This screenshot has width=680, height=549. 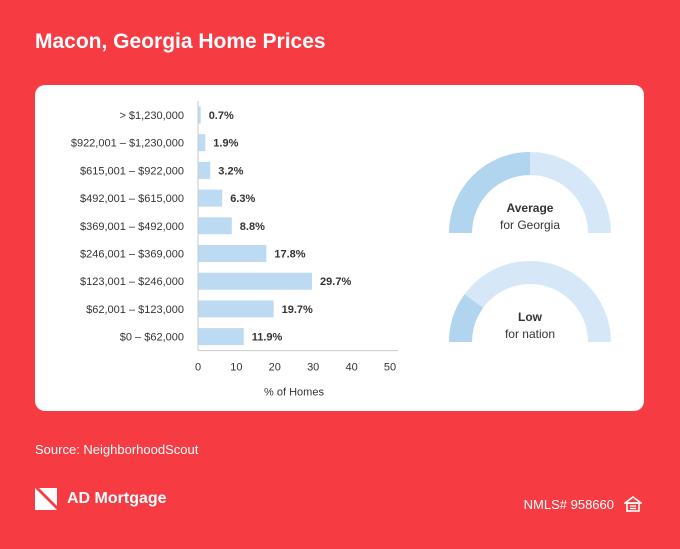 What do you see at coordinates (236, 368) in the screenshot?
I see `x-tick-label: 10` at bounding box center [236, 368].